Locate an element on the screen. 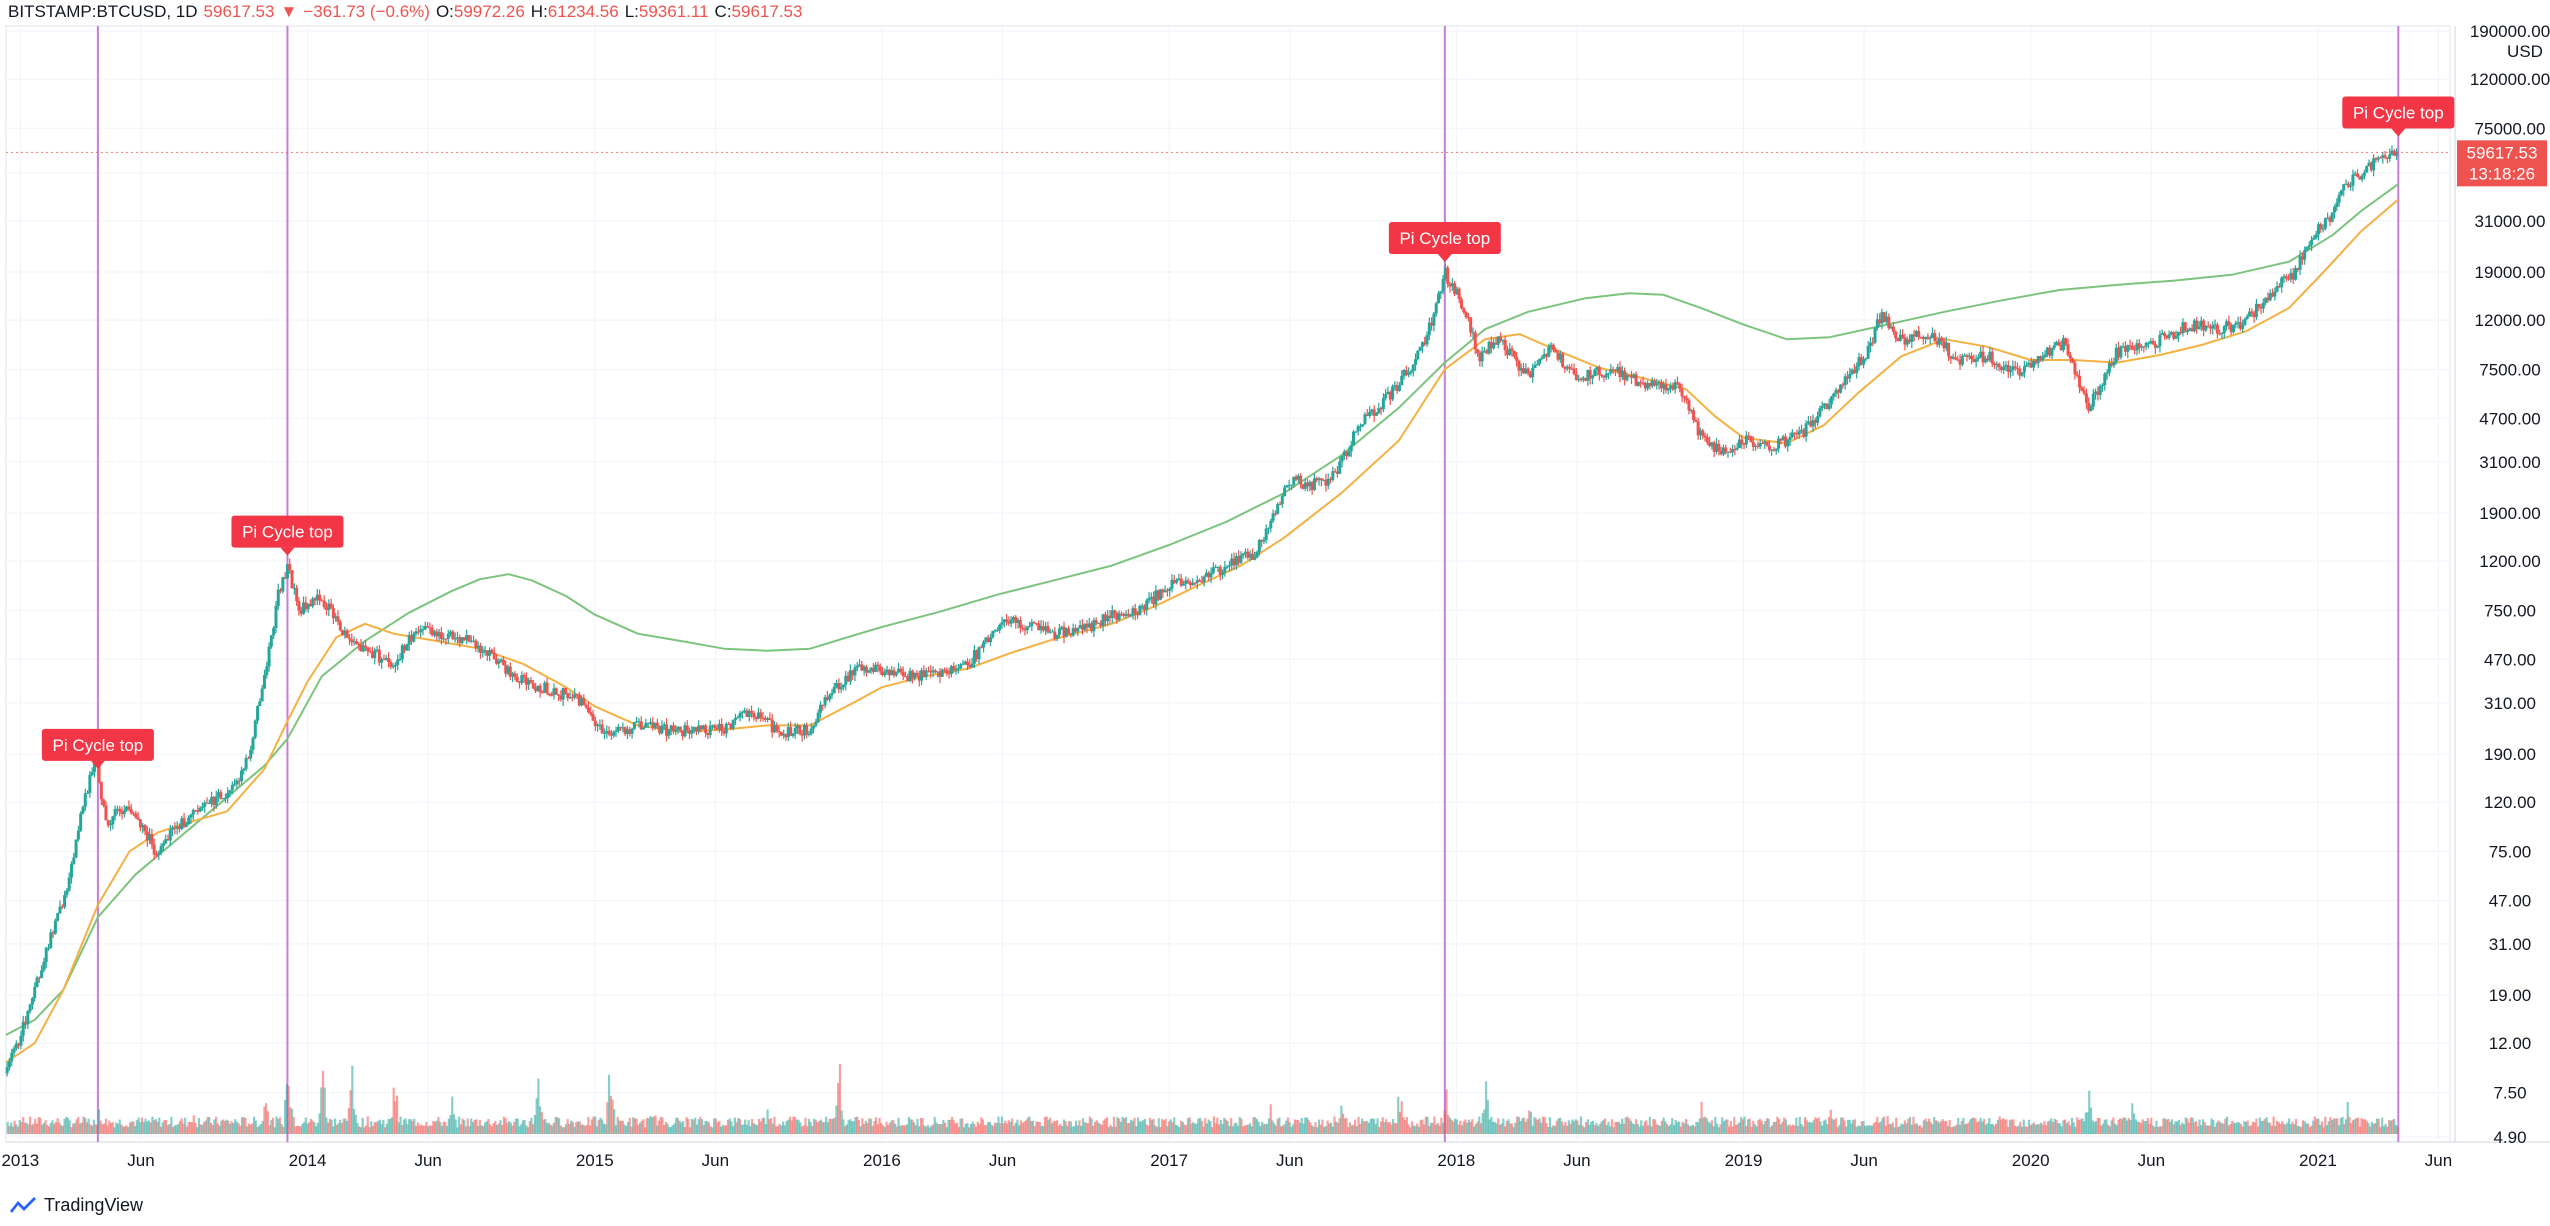 The image size is (2550, 1226). price-change: −361.73 (−0.6%) is located at coordinates (366, 11).